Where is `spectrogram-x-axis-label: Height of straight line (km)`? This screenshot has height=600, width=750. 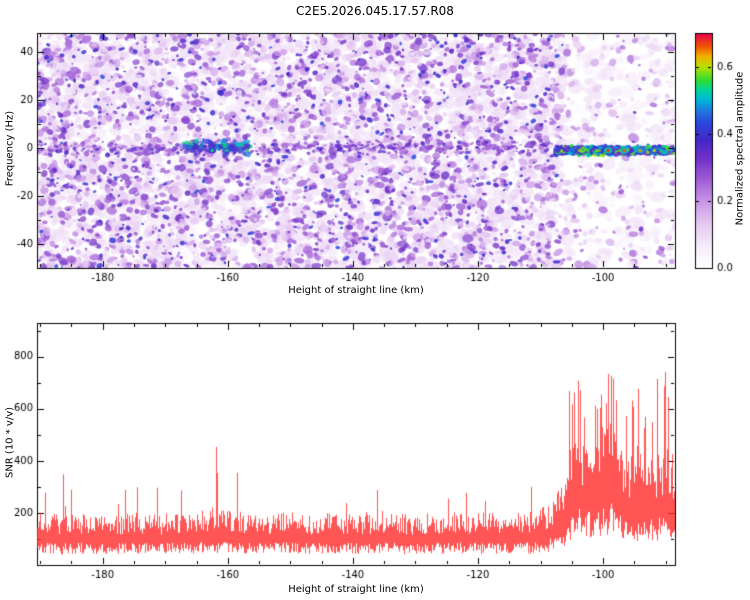 spectrogram-x-axis-label: Height of straight line (km) is located at coordinates (356, 290).